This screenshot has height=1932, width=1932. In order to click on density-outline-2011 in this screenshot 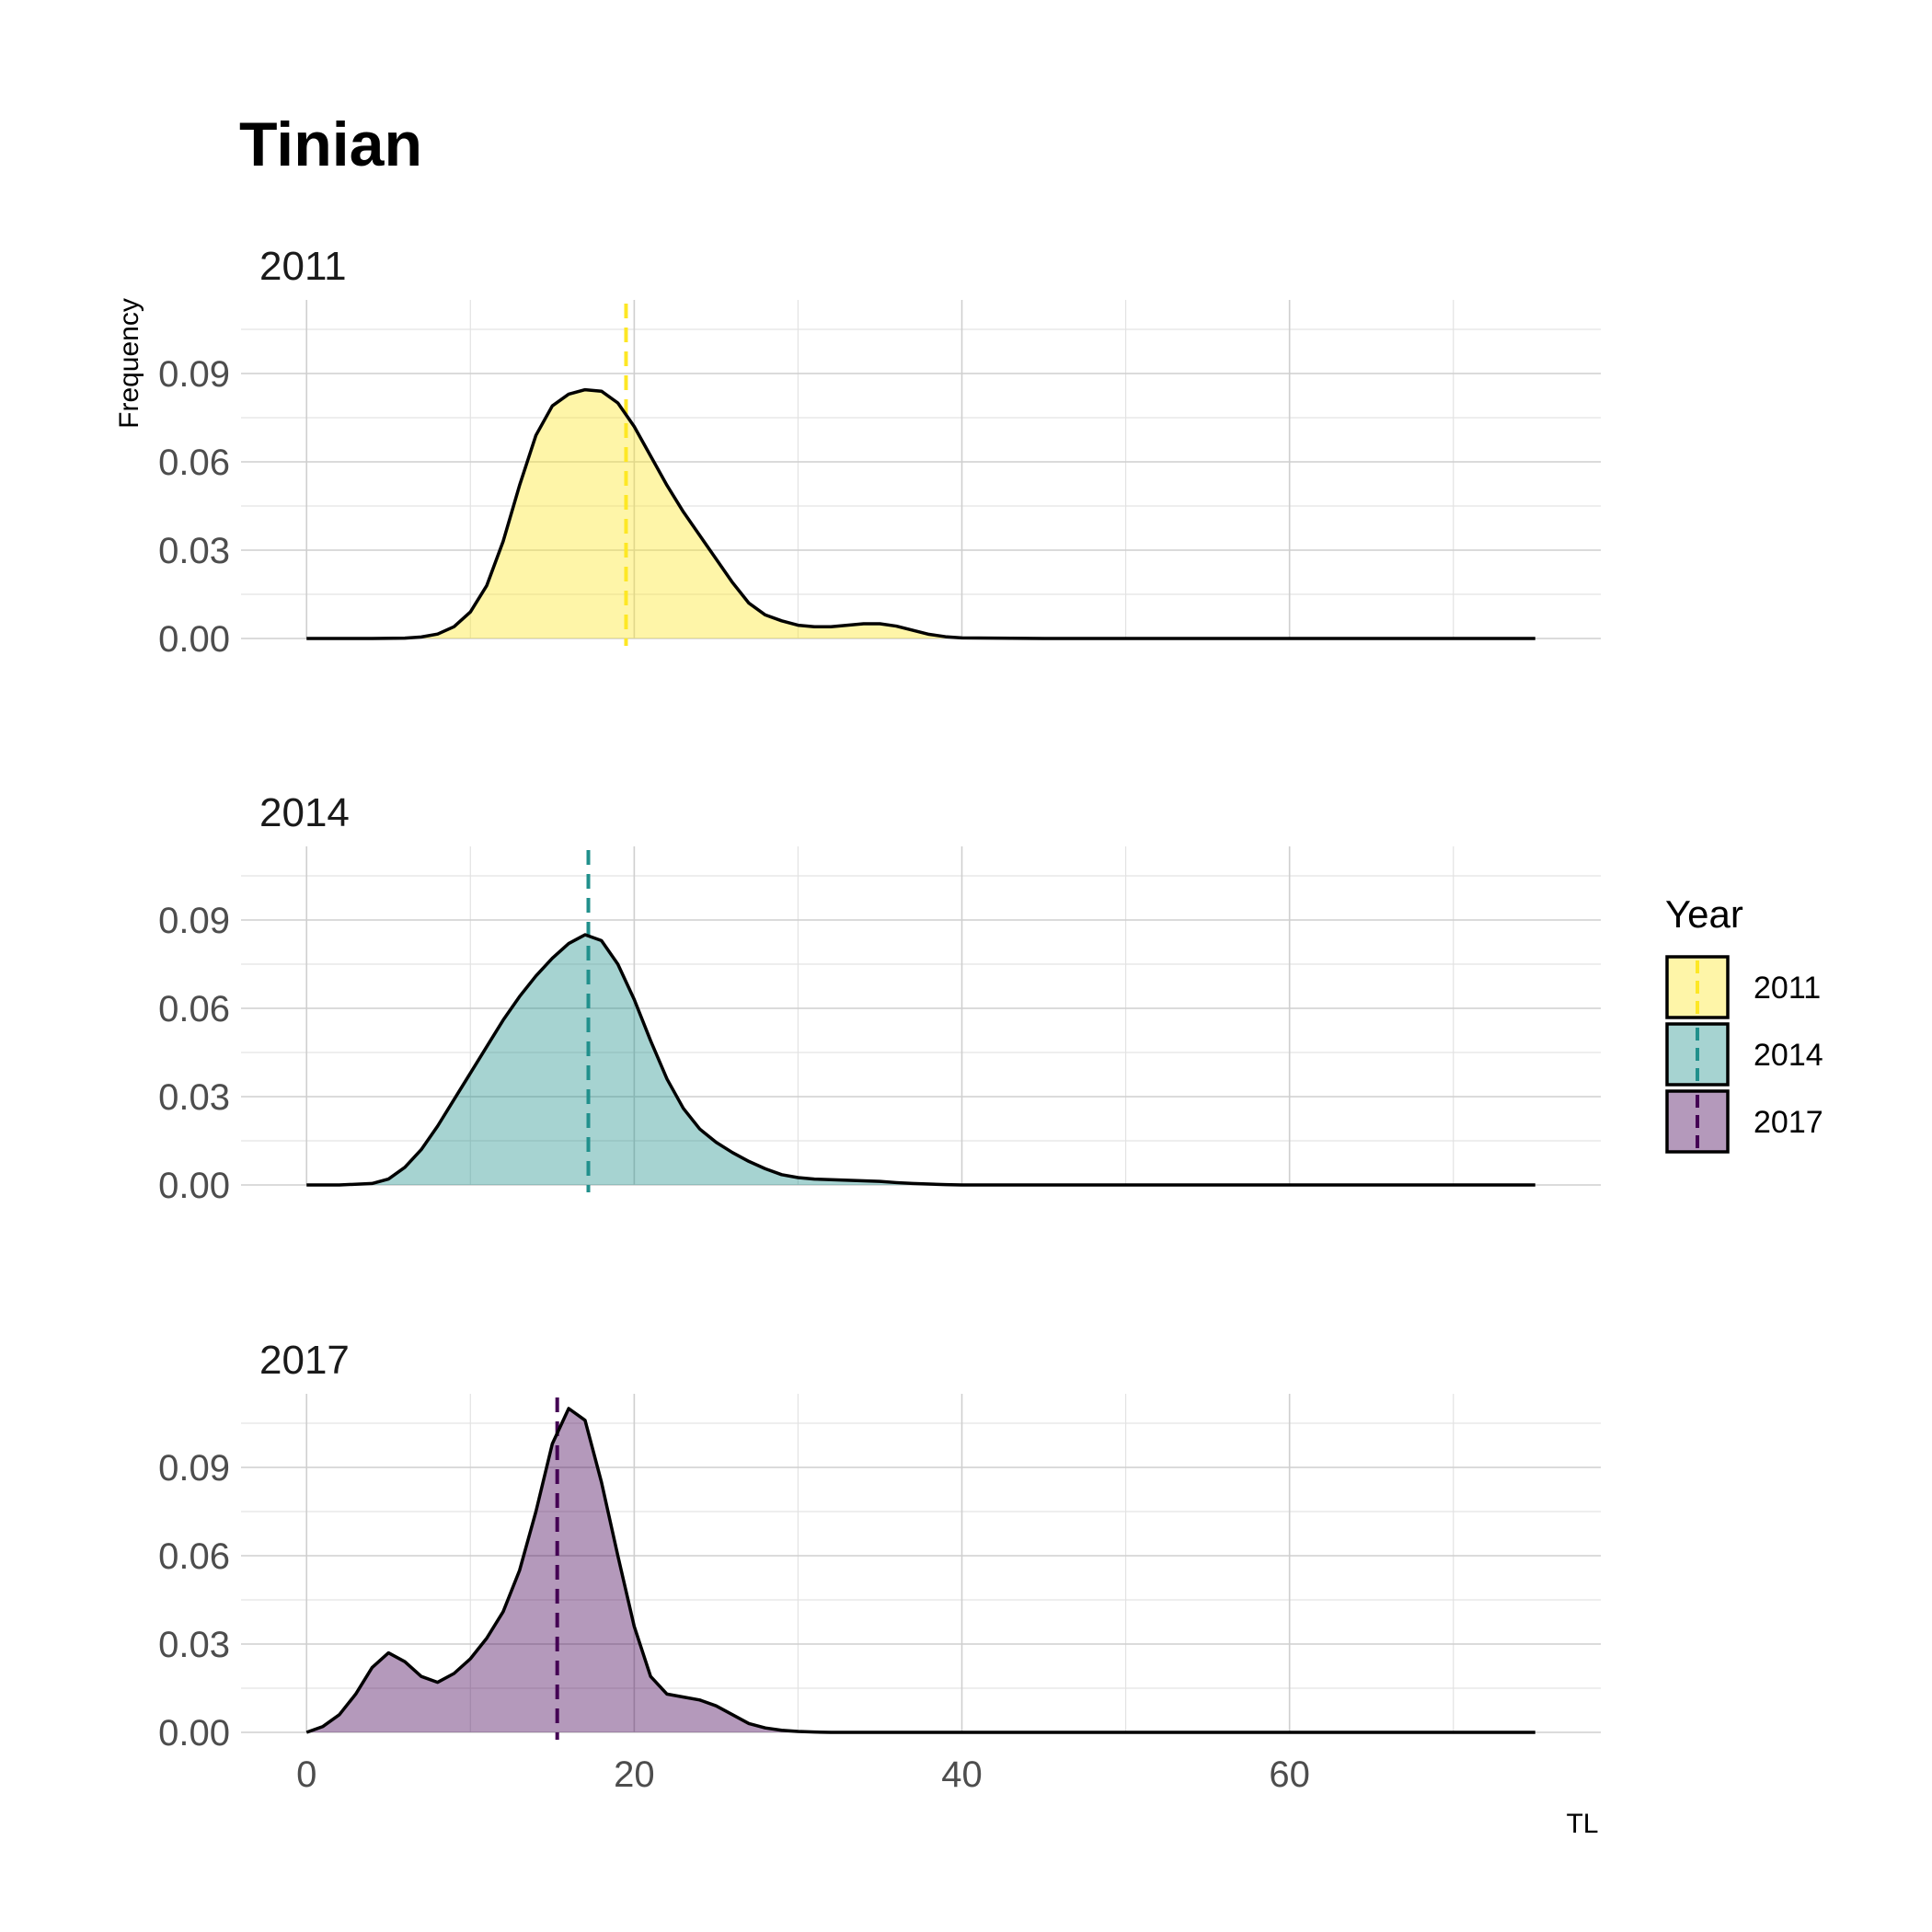, I will do `click(920, 513)`.